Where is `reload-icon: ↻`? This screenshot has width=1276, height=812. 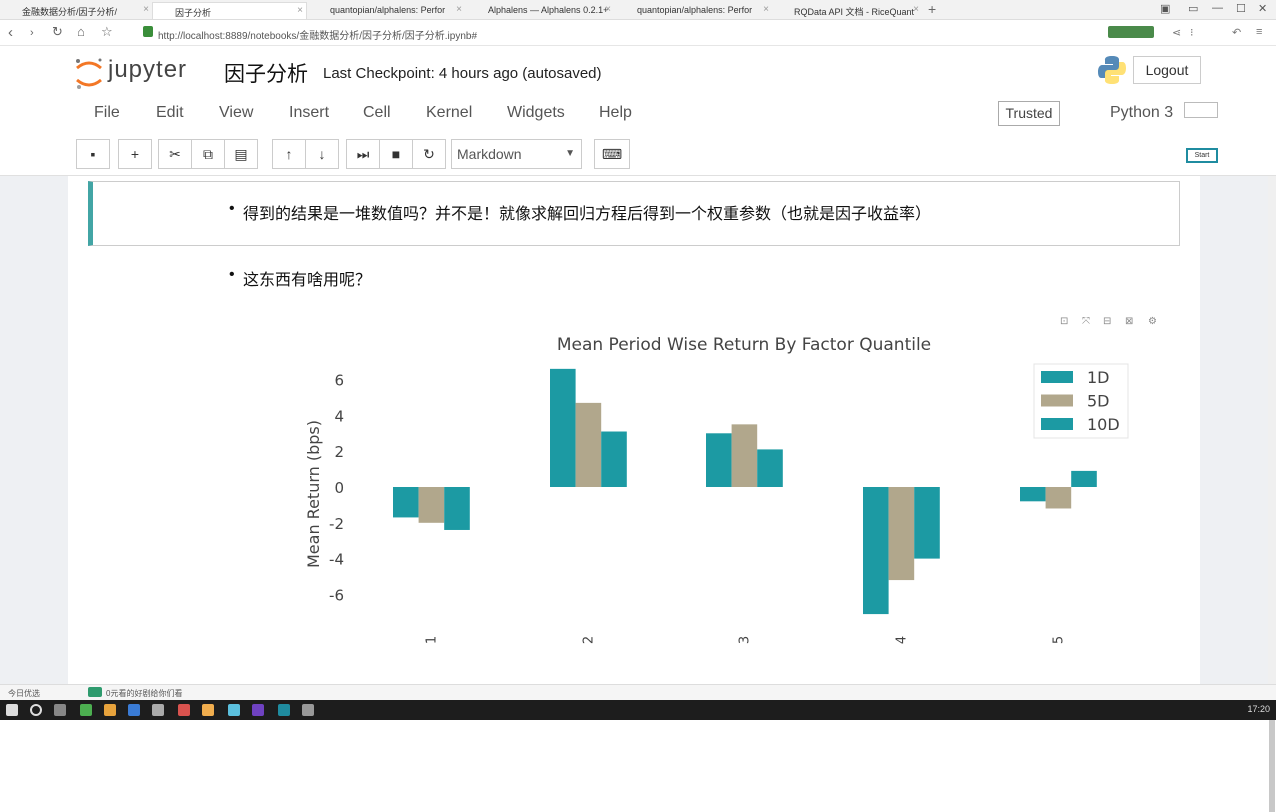 reload-icon: ↻ is located at coordinates (57, 31).